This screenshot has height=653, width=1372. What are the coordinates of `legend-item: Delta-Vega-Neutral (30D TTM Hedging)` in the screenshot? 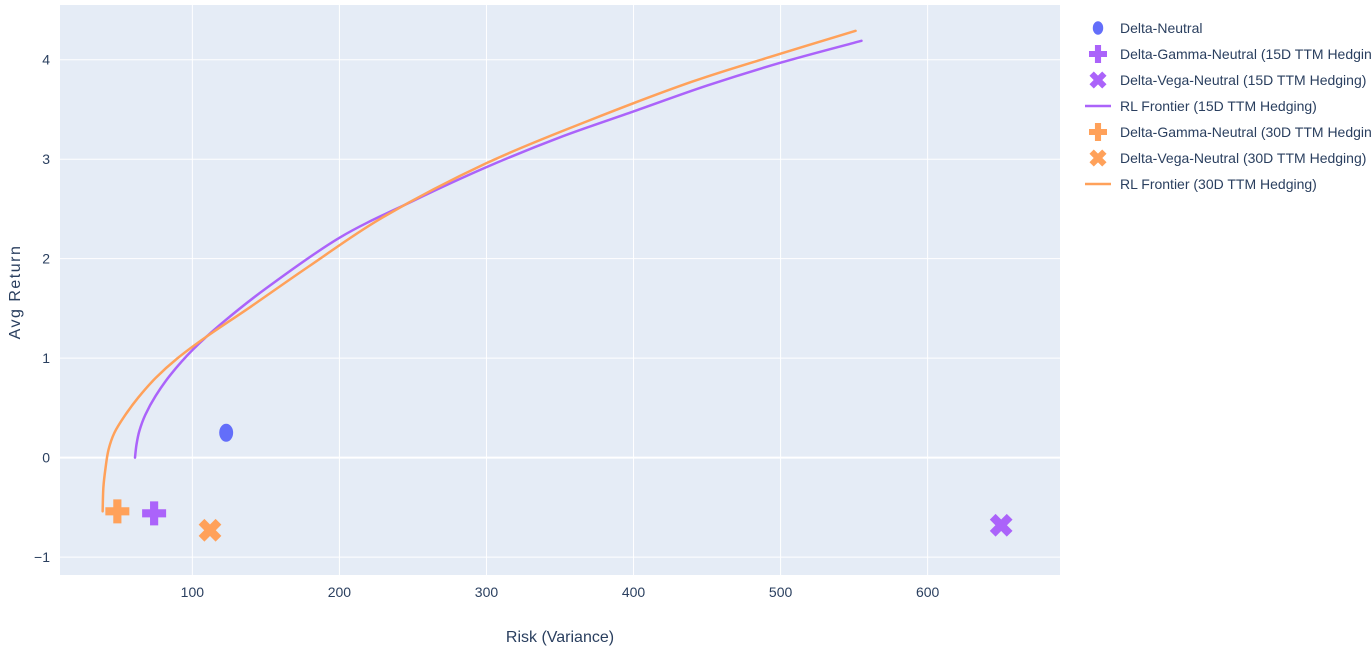 It's located at (1225, 157).